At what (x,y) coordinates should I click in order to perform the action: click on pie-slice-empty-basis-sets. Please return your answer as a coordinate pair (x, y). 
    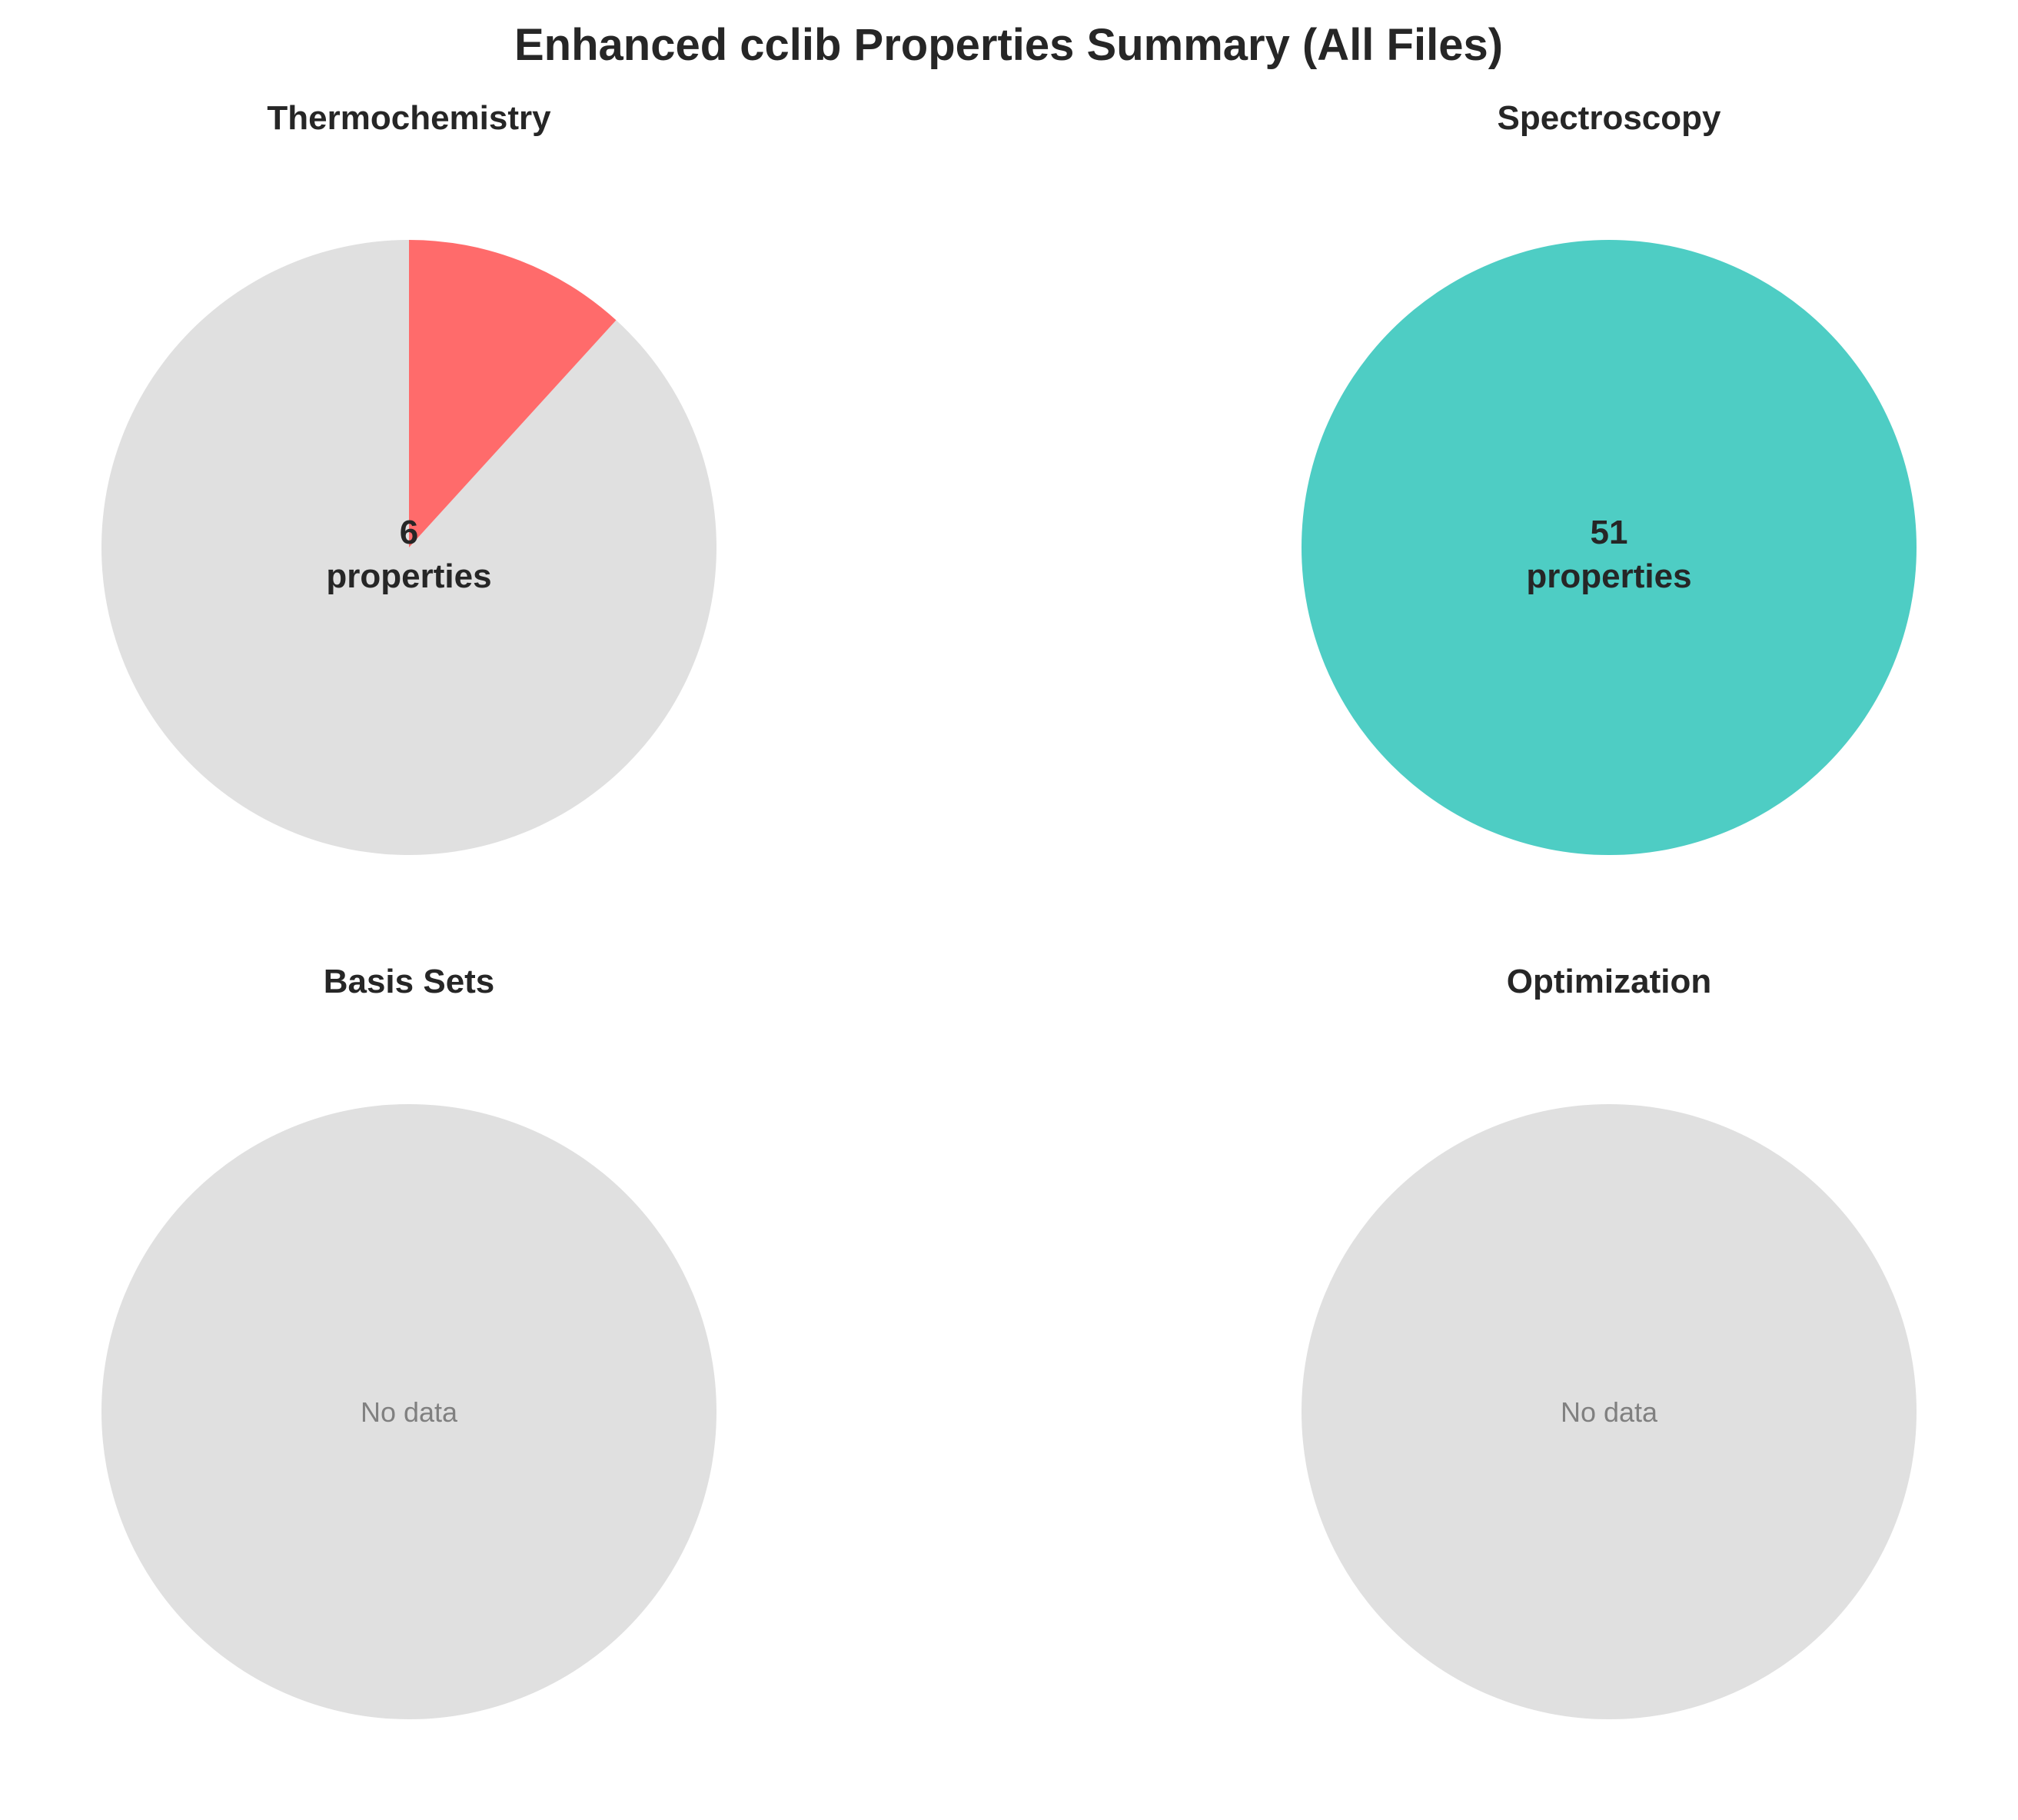
    Looking at the image, I should click on (408, 1412).